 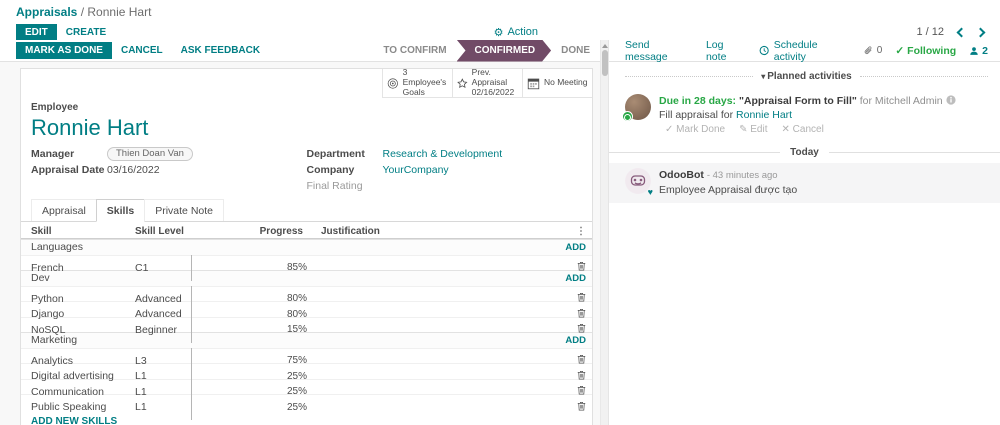 I want to click on appraisal-date-value: 03/16/2022, so click(x=133, y=170).